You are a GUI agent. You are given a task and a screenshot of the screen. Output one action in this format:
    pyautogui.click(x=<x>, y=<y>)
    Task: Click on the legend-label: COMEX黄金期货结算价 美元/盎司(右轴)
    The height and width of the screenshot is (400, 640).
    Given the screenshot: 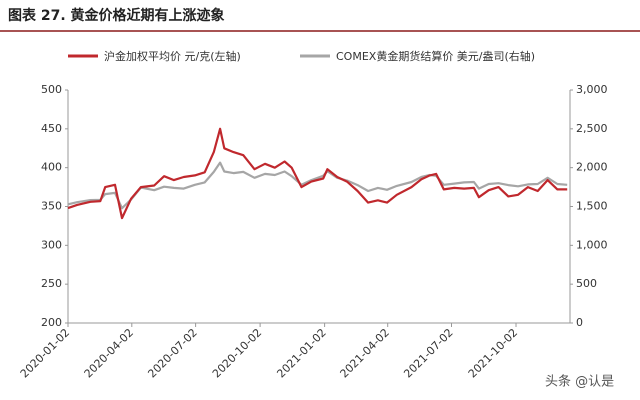 What is the action you would take?
    pyautogui.click(x=435, y=56)
    